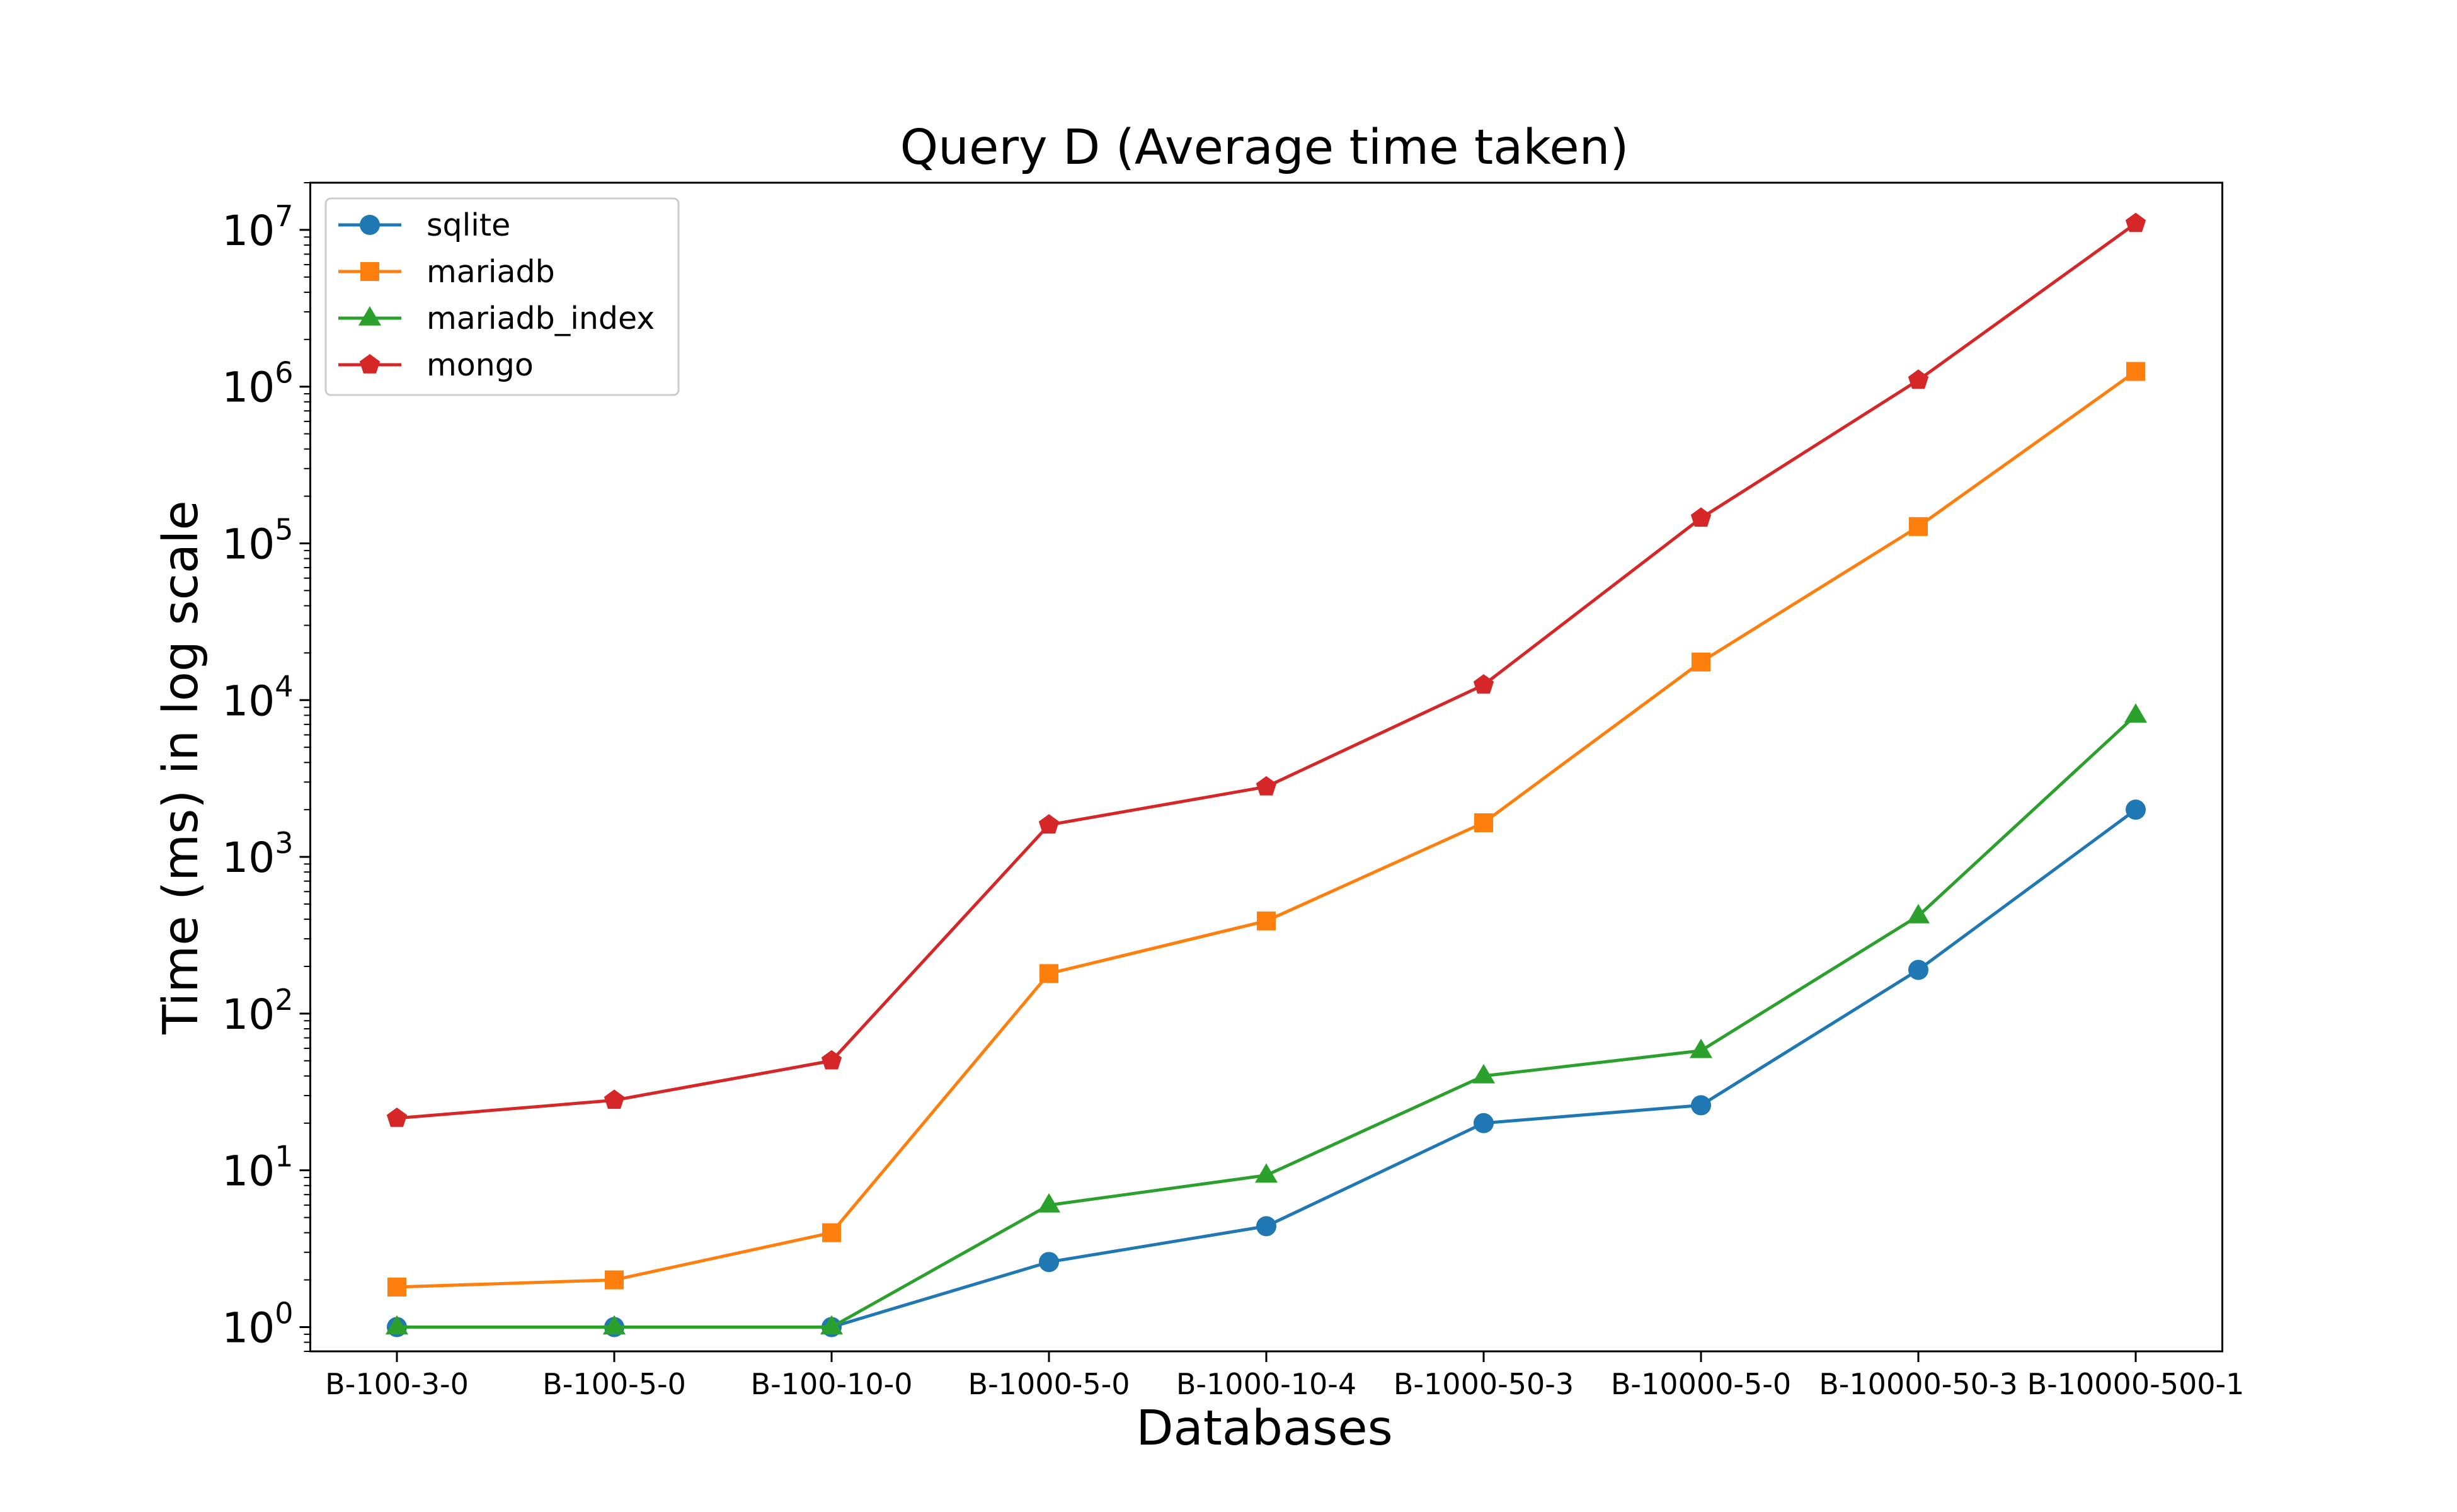  What do you see at coordinates (369, 271) in the screenshot?
I see `legend-marker-mariadb` at bounding box center [369, 271].